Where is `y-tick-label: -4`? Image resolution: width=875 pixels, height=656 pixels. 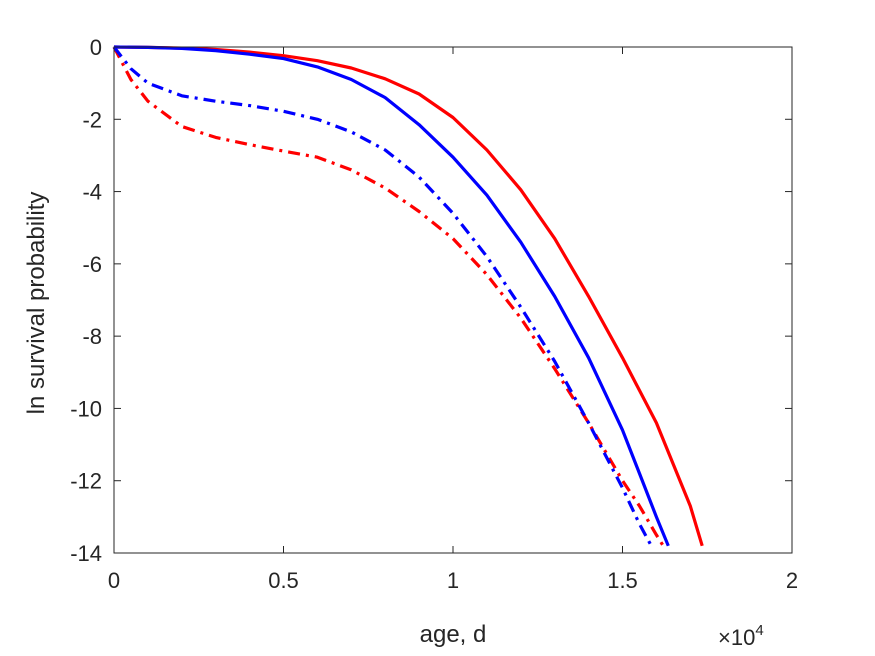
y-tick-label: -4 is located at coordinates (92, 192).